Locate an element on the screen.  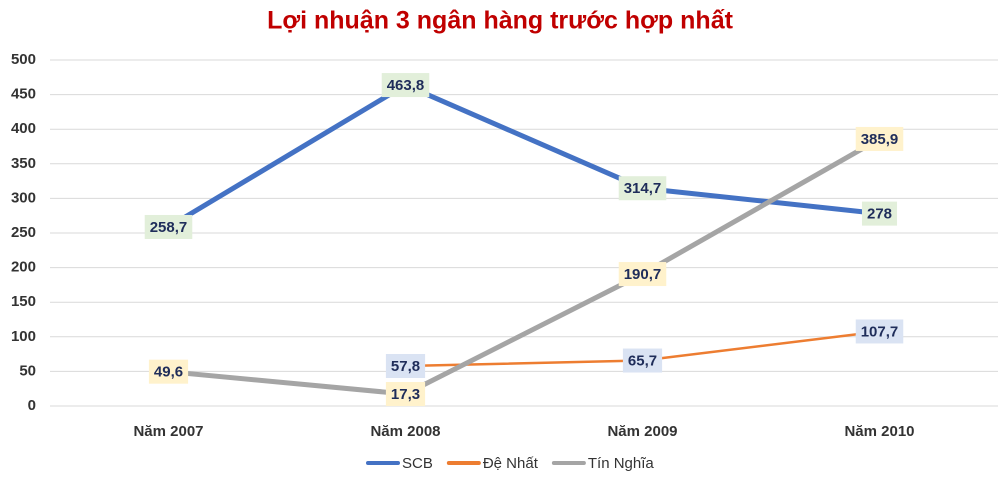
x-tick-label: Năm 2010 is located at coordinates (879, 431).